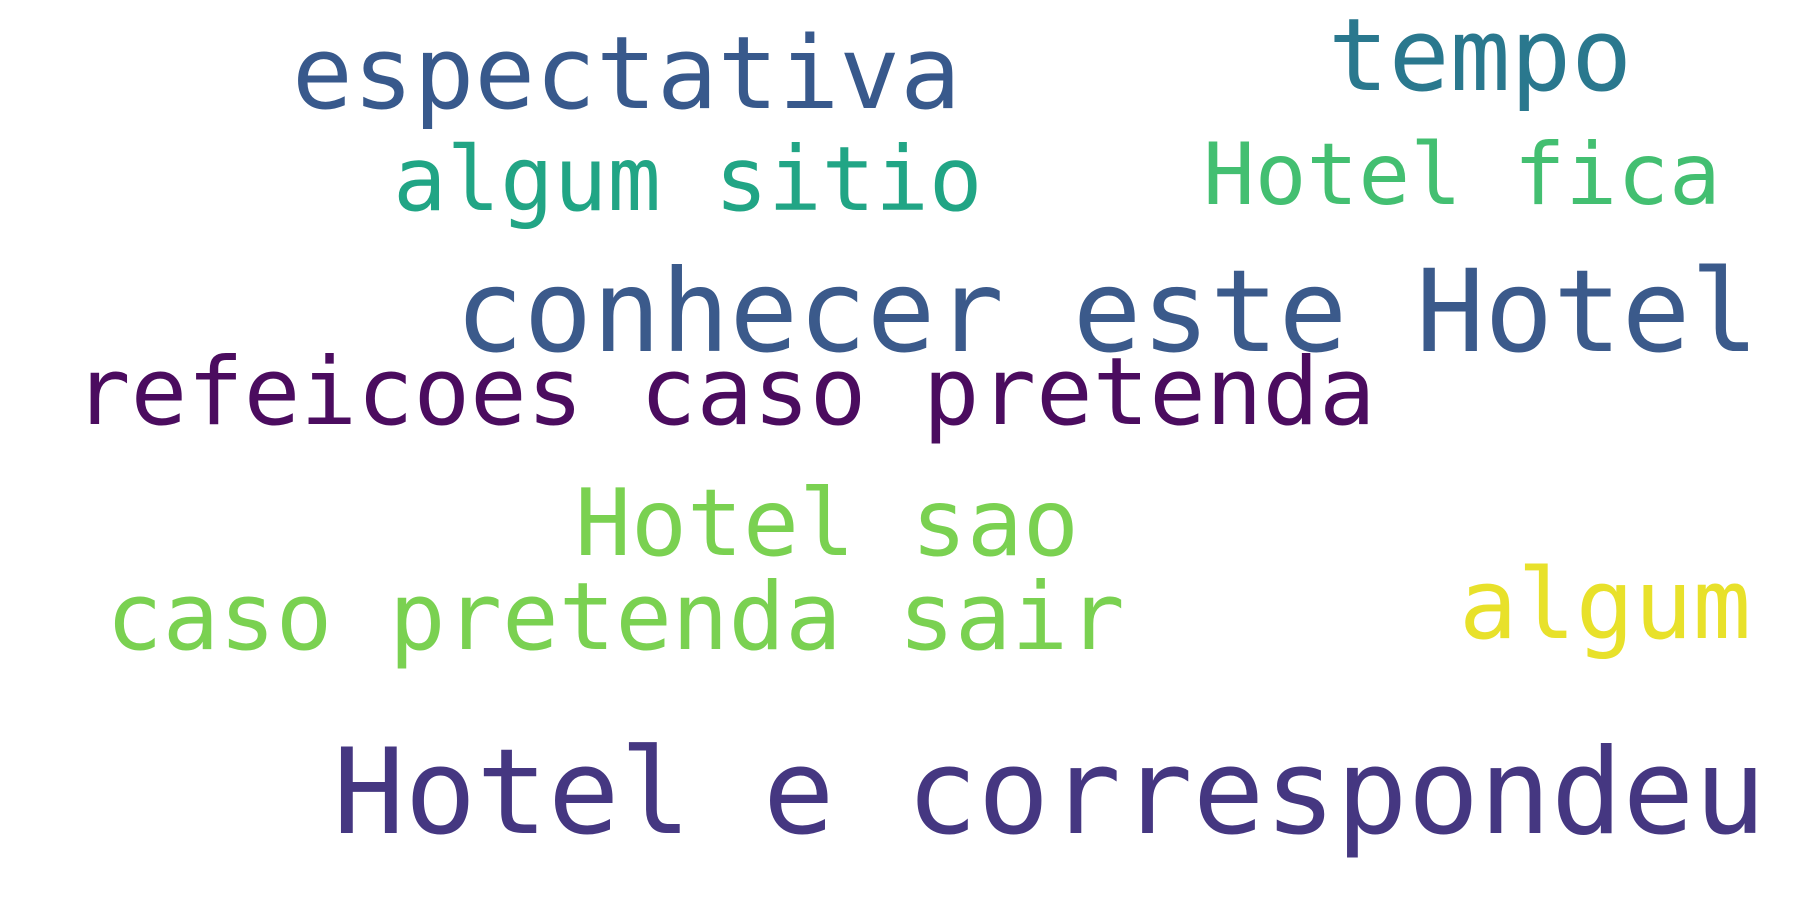 The image size is (1800, 900). What do you see at coordinates (626, 73) in the screenshot?
I see `word-espectativa: espectativa` at bounding box center [626, 73].